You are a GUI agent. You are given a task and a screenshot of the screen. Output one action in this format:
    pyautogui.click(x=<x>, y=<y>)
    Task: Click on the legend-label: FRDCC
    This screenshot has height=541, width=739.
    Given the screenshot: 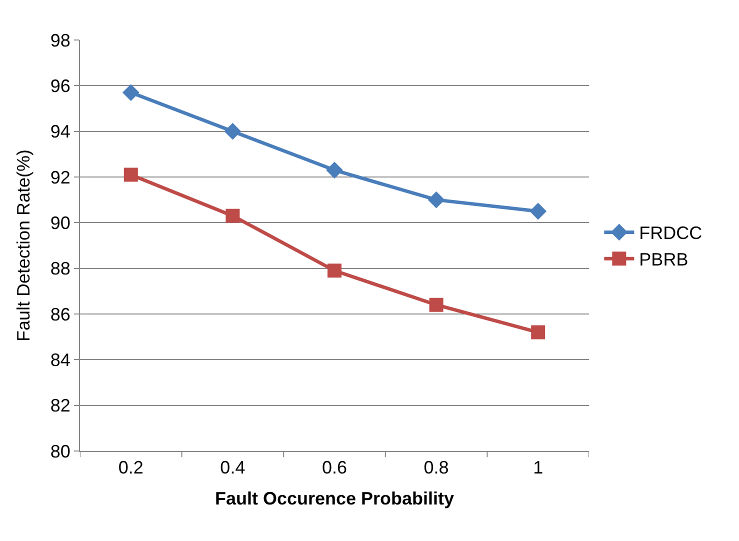 What is the action you would take?
    pyautogui.click(x=670, y=233)
    